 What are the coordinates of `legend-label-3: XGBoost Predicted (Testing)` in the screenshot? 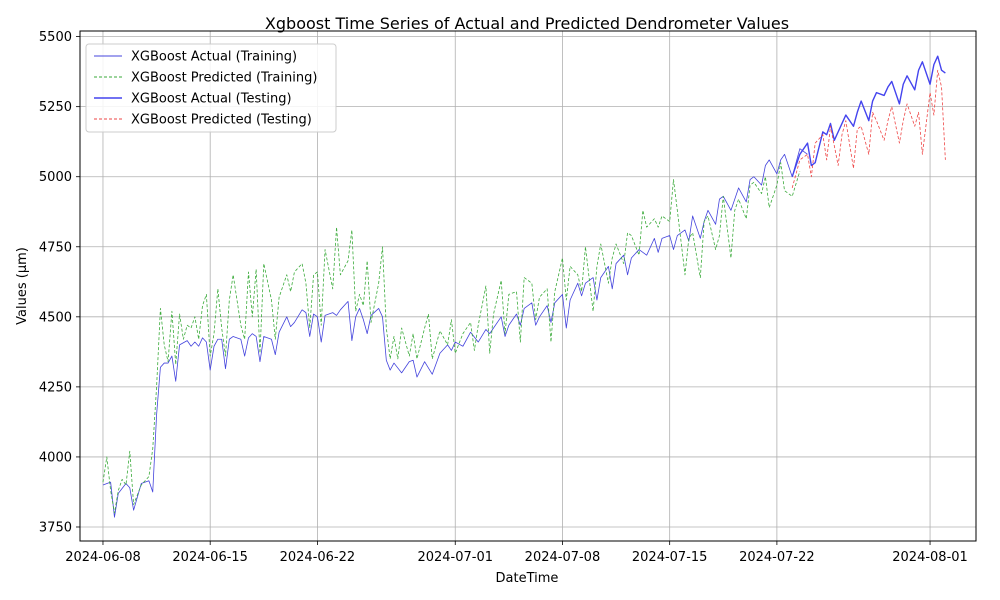 It's located at (221, 120).